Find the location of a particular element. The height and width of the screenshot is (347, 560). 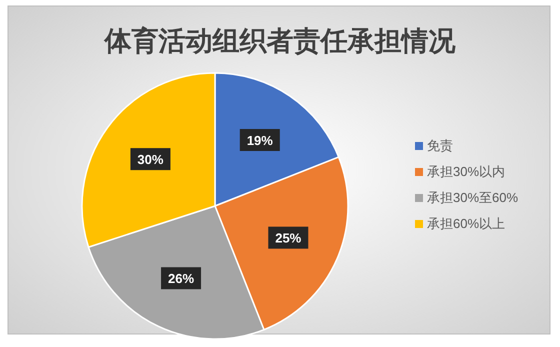

legend-label: 免责 is located at coordinates (440, 145).